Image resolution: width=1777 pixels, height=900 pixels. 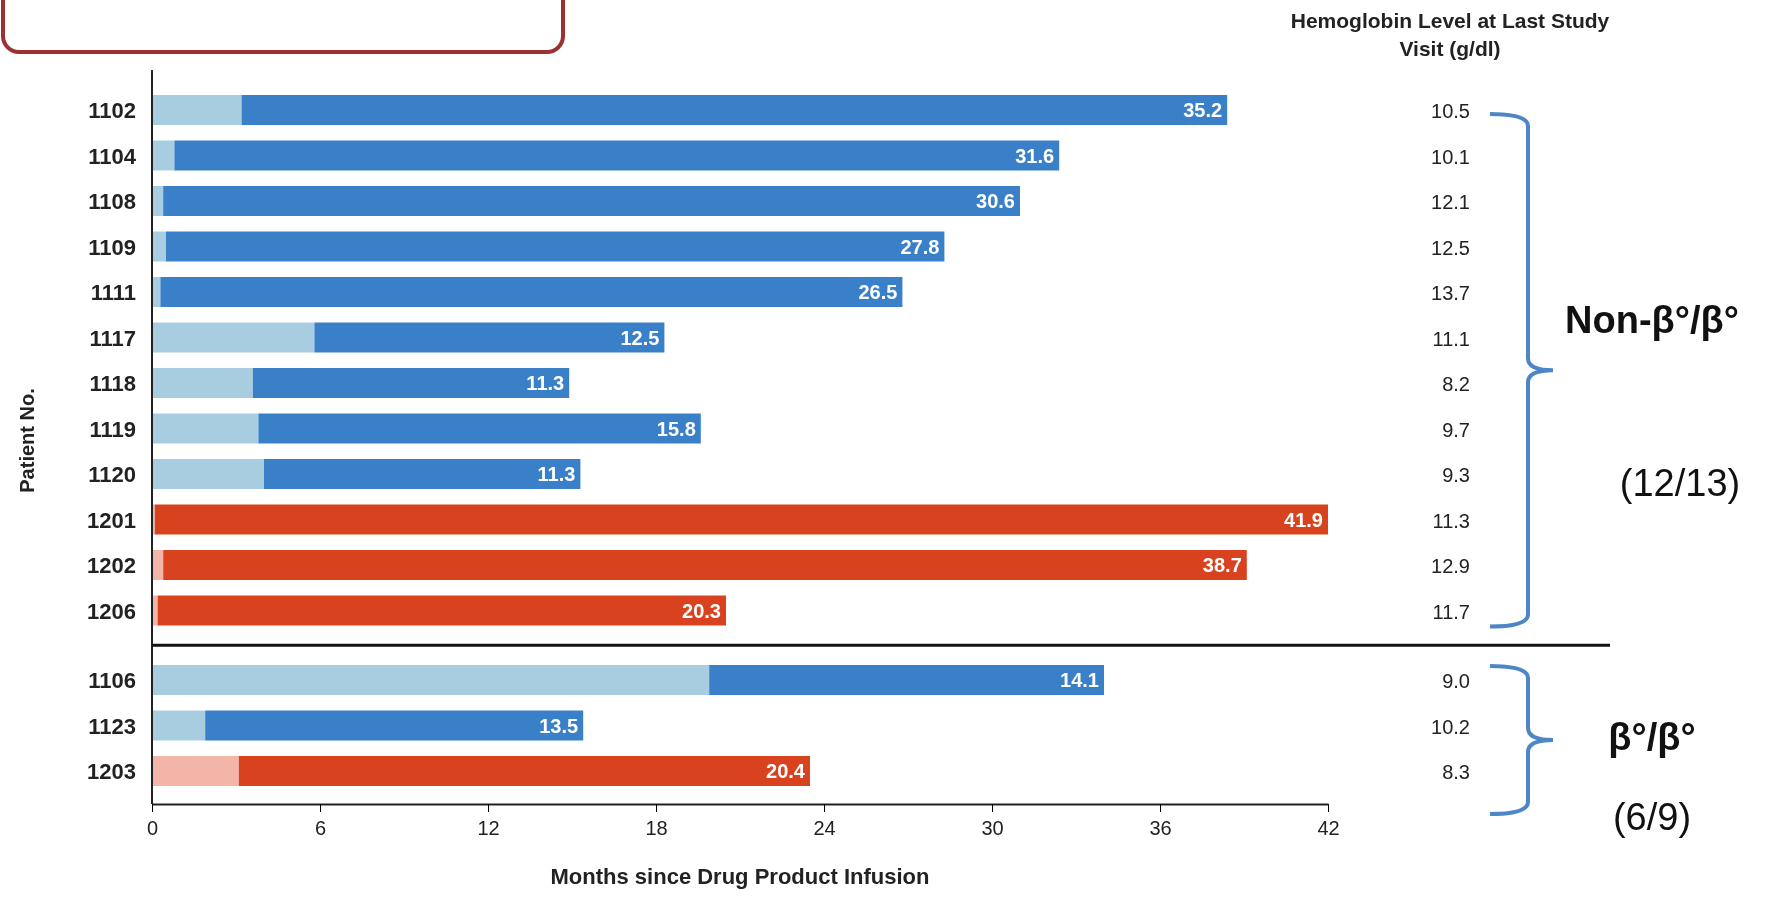 I want to click on text: 11.7, so click(x=1451, y=611).